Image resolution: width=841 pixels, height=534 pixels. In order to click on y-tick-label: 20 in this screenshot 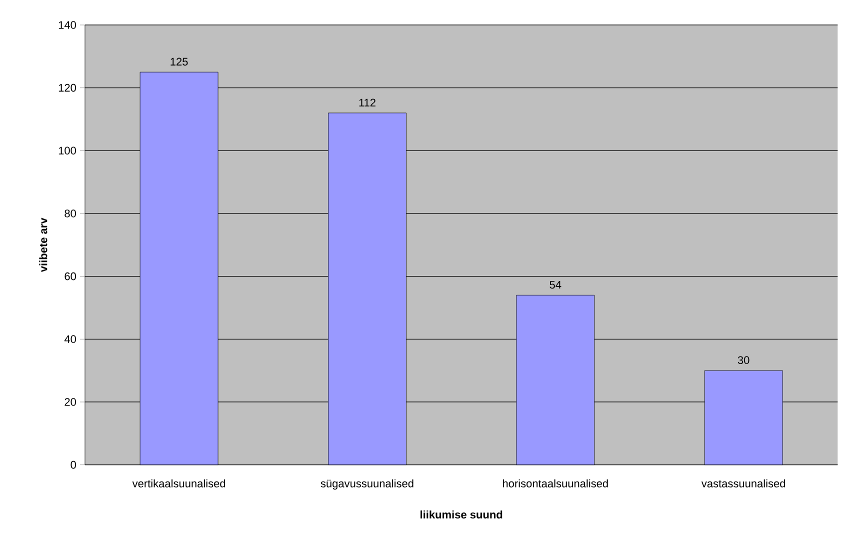, I will do `click(70, 402)`.